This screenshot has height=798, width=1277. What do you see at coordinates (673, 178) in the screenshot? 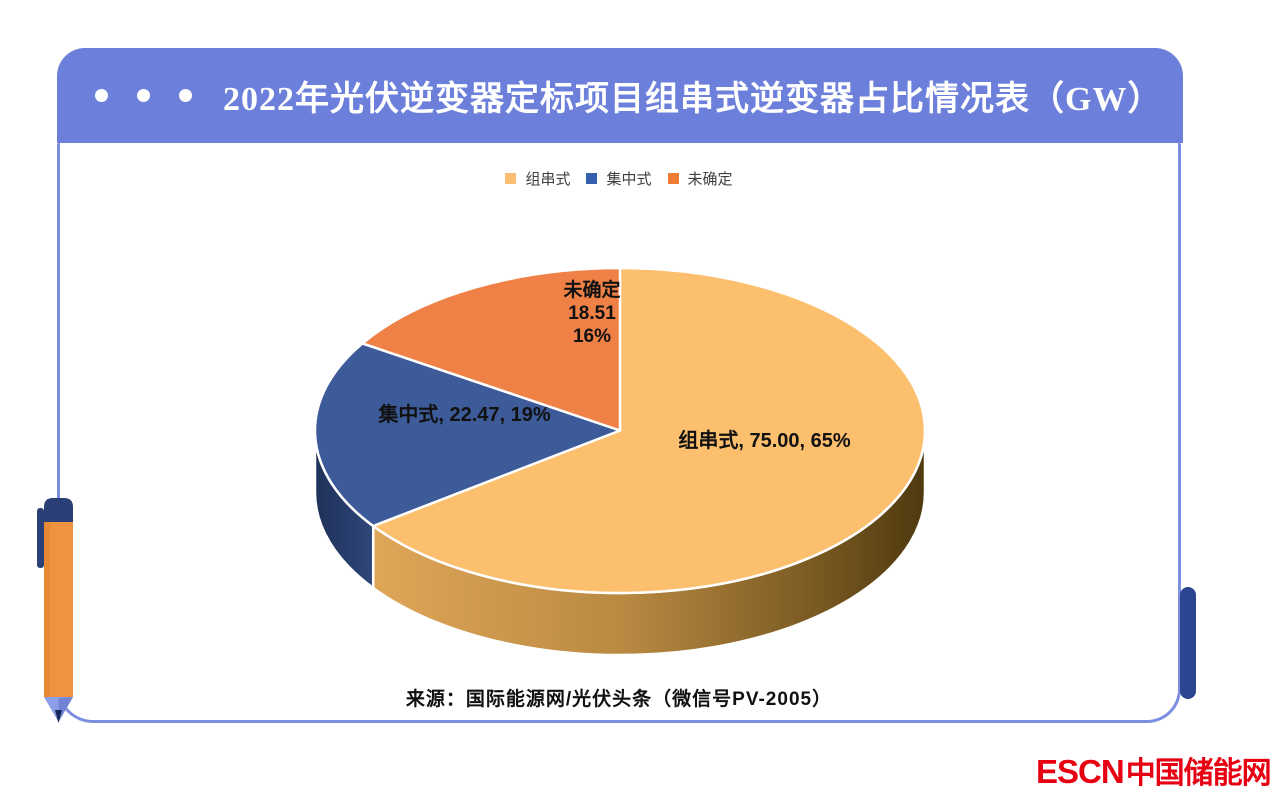
I see `legend-swatch-undetermined` at bounding box center [673, 178].